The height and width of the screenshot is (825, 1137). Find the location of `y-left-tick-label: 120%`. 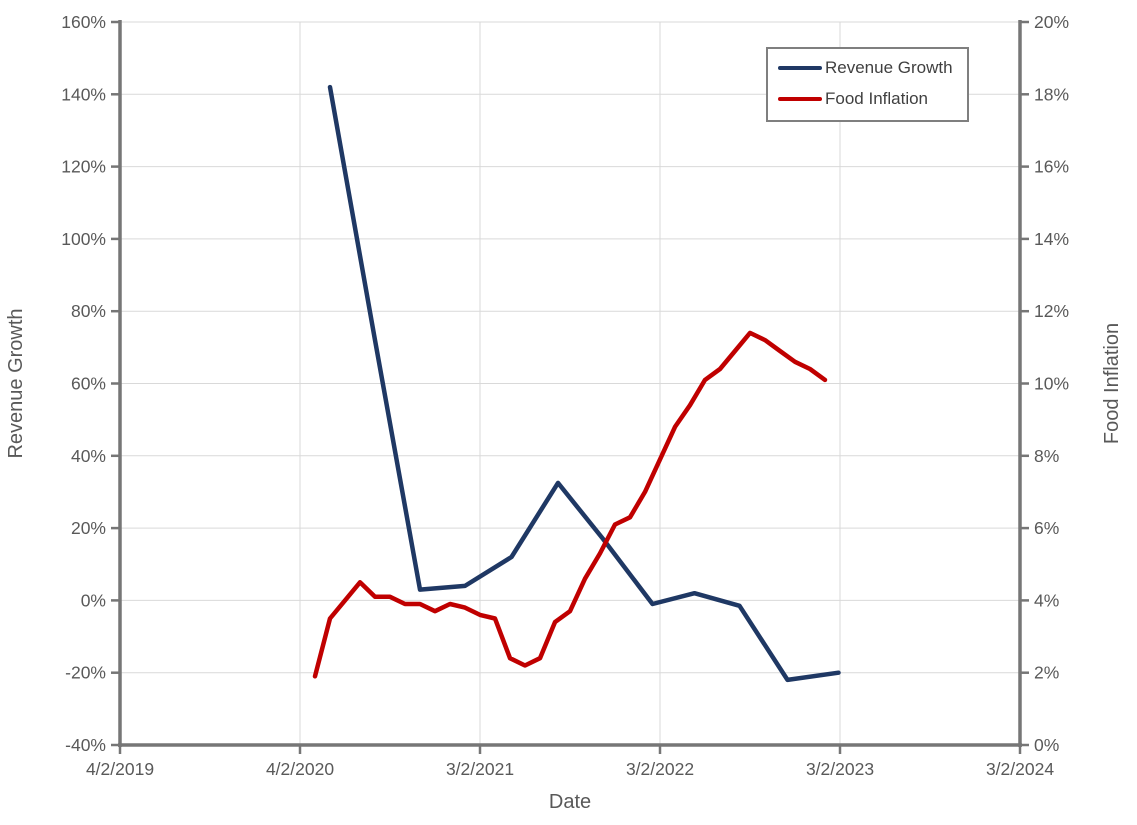

y-left-tick-label: 120% is located at coordinates (83, 167).